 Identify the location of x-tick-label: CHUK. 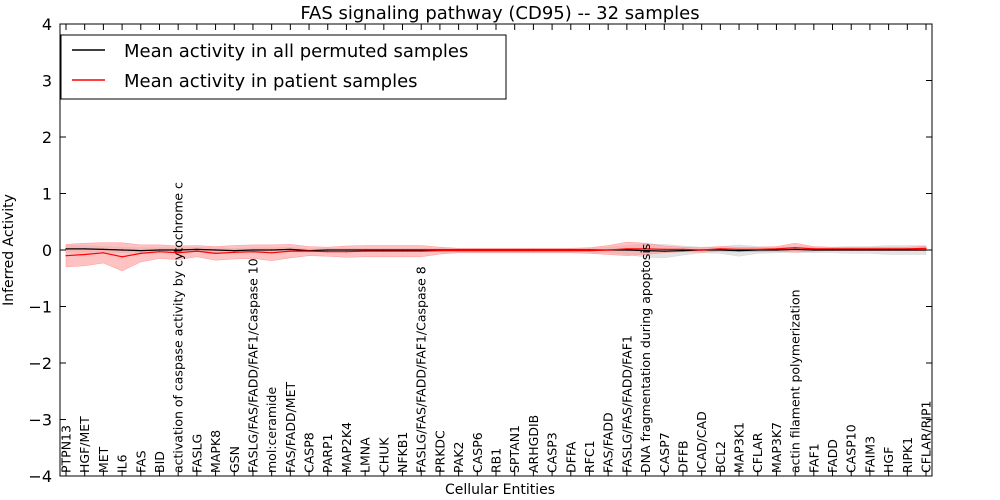
(383, 455).